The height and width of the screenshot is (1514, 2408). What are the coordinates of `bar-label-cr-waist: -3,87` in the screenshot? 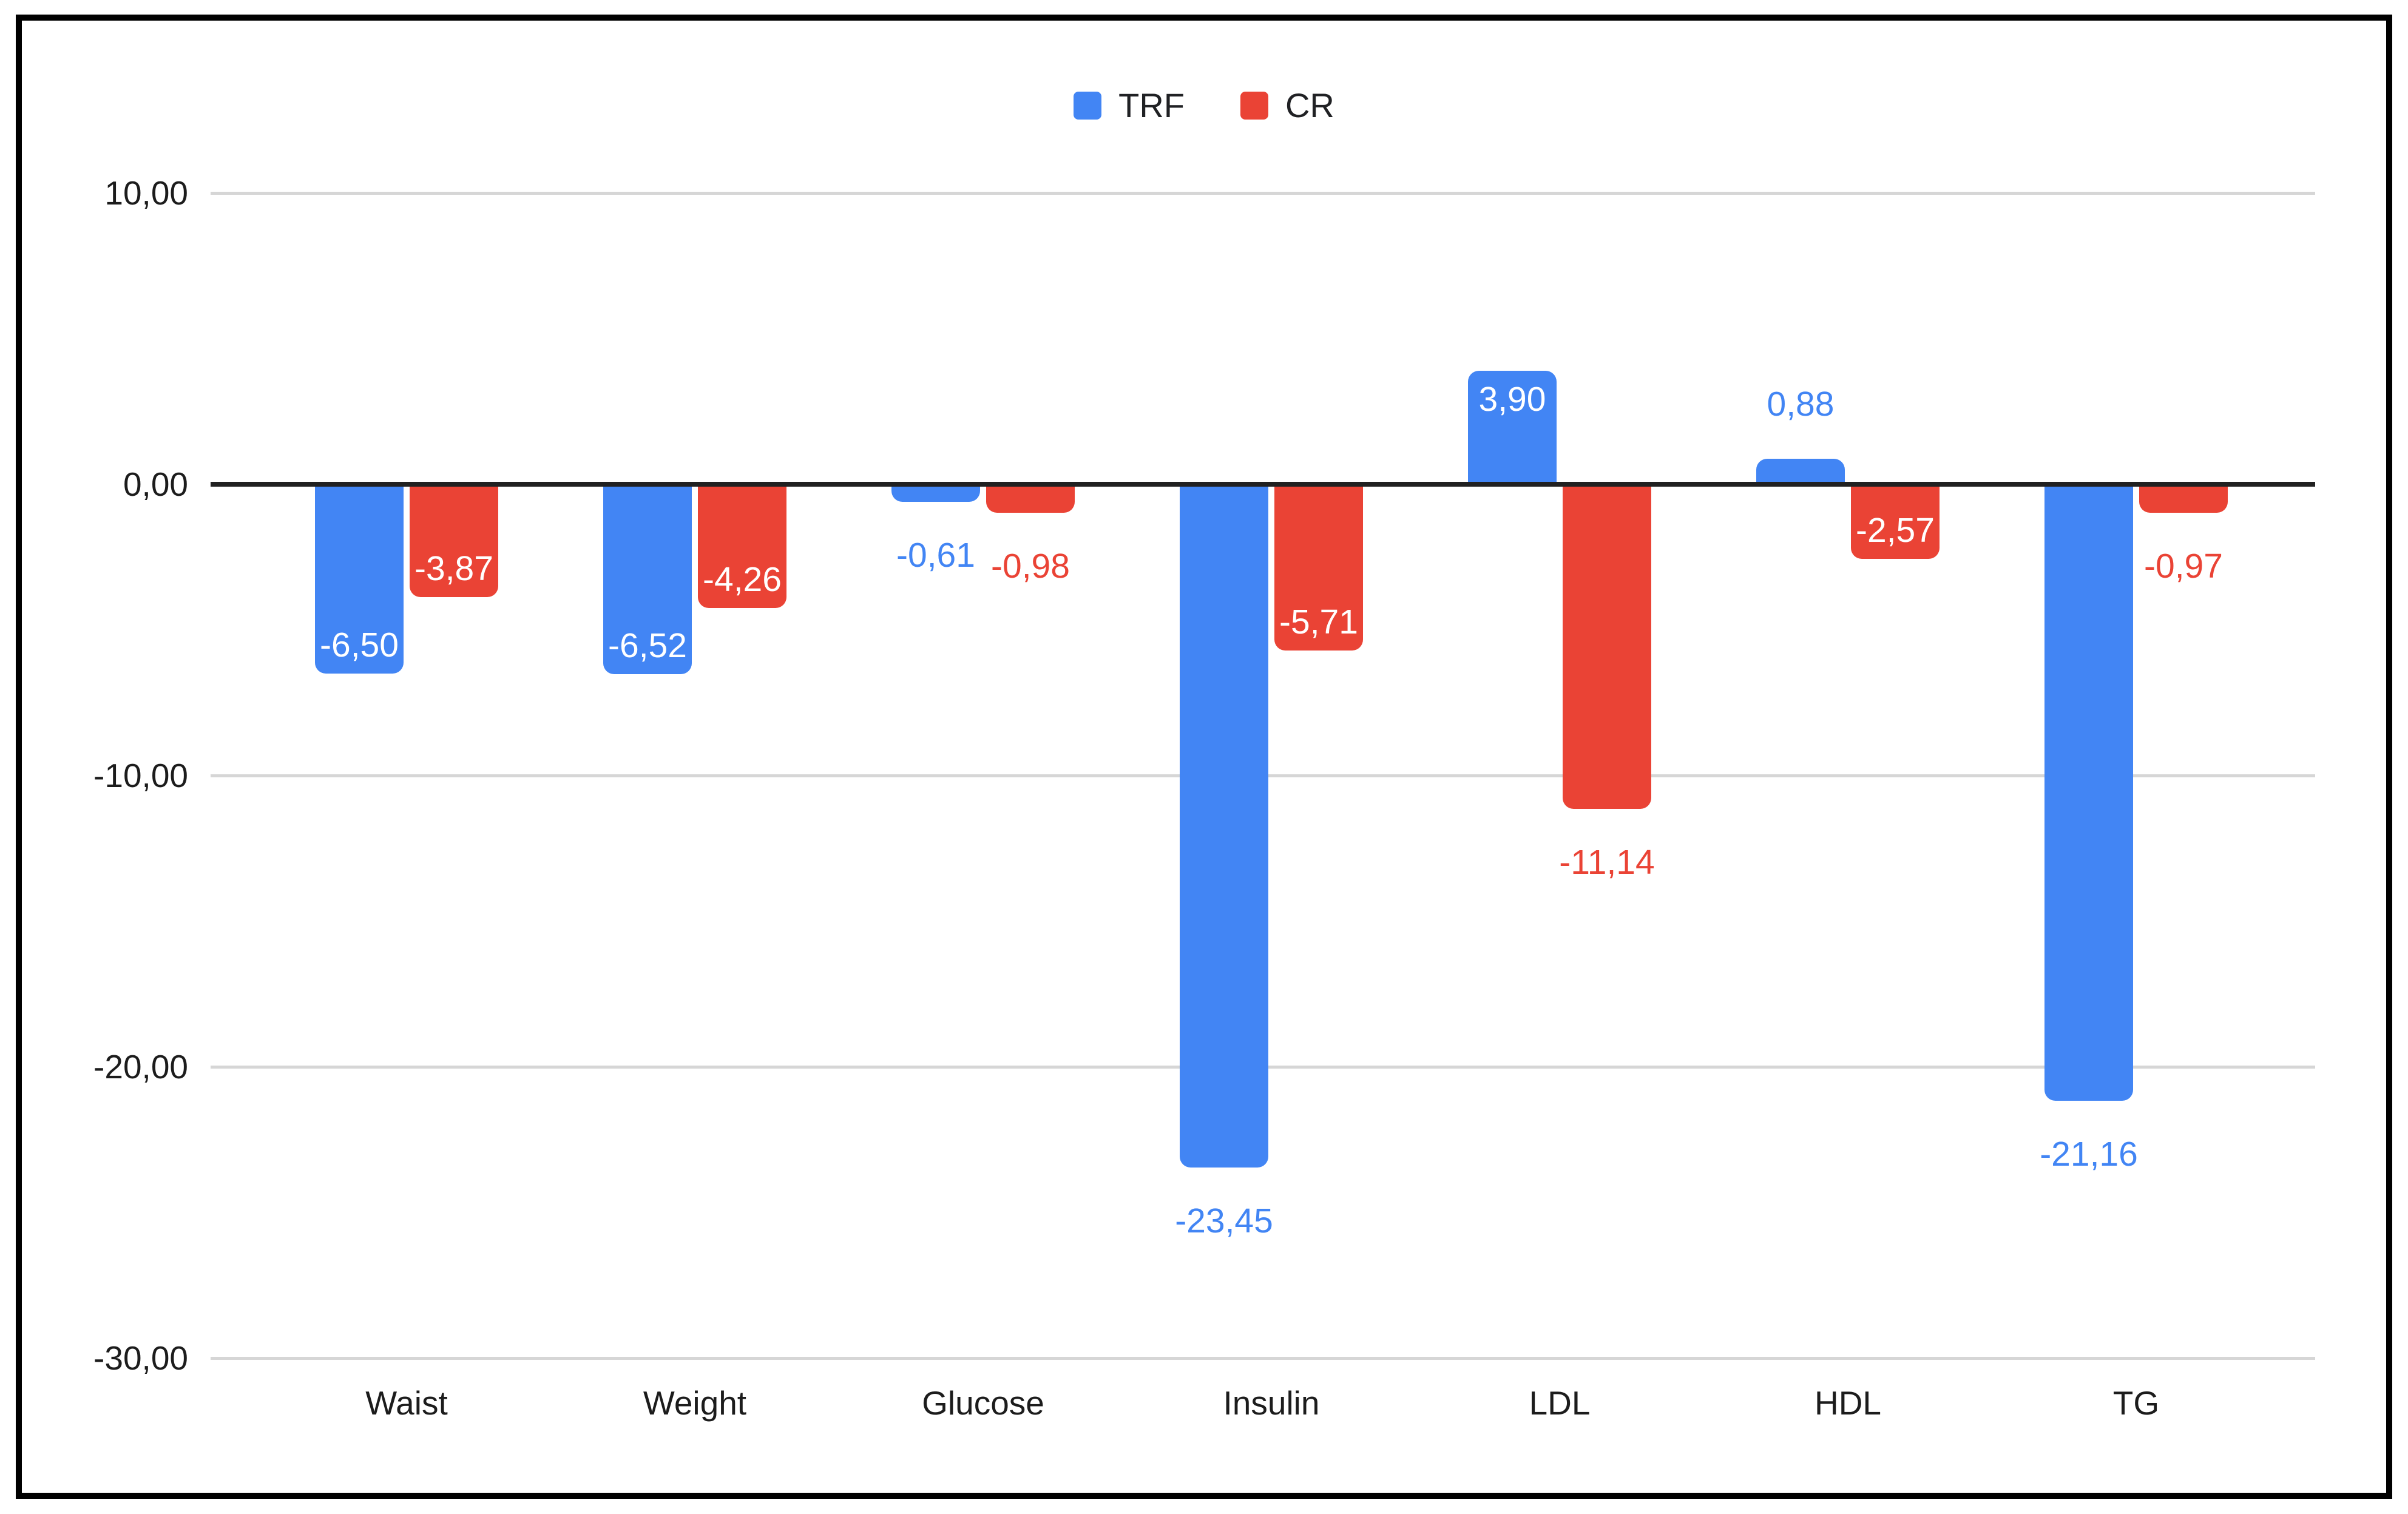 It's located at (453, 568).